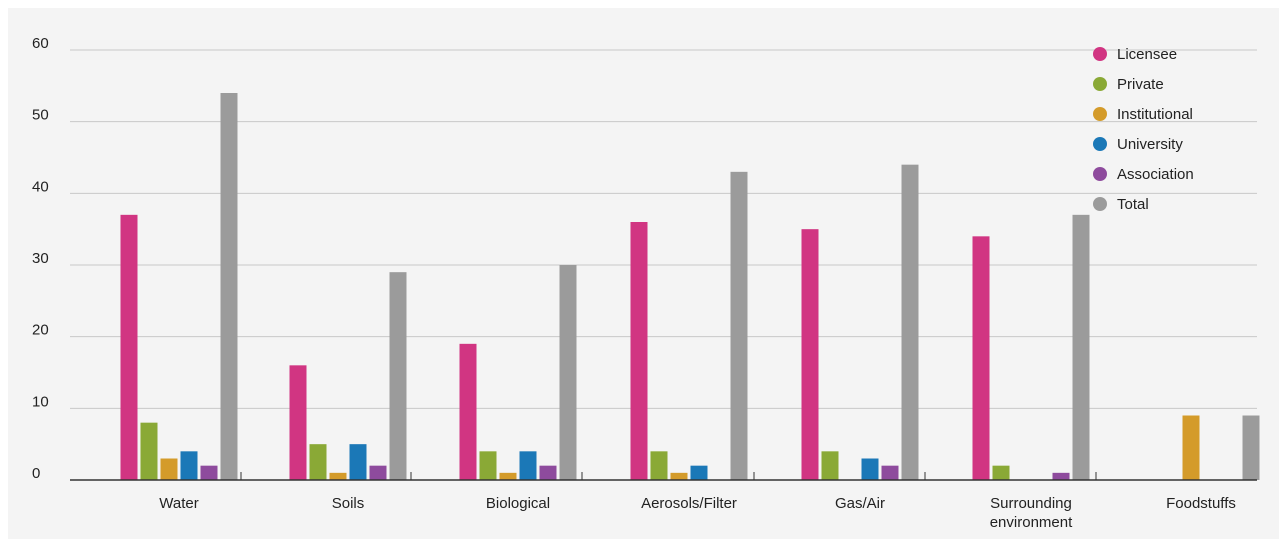  I want to click on legend-swatch-institutional, so click(1100, 114).